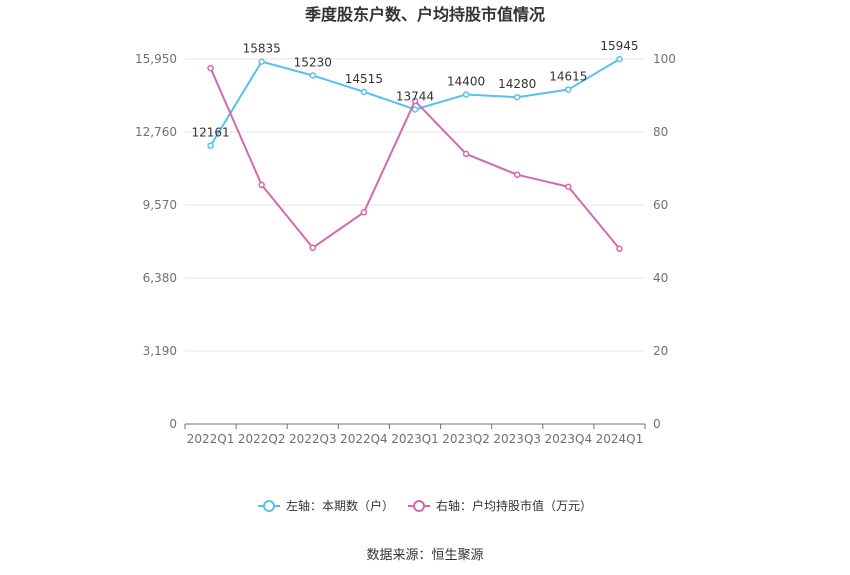 This screenshot has width=850, height=575. I want to click on data-label: 13744, so click(415, 96).